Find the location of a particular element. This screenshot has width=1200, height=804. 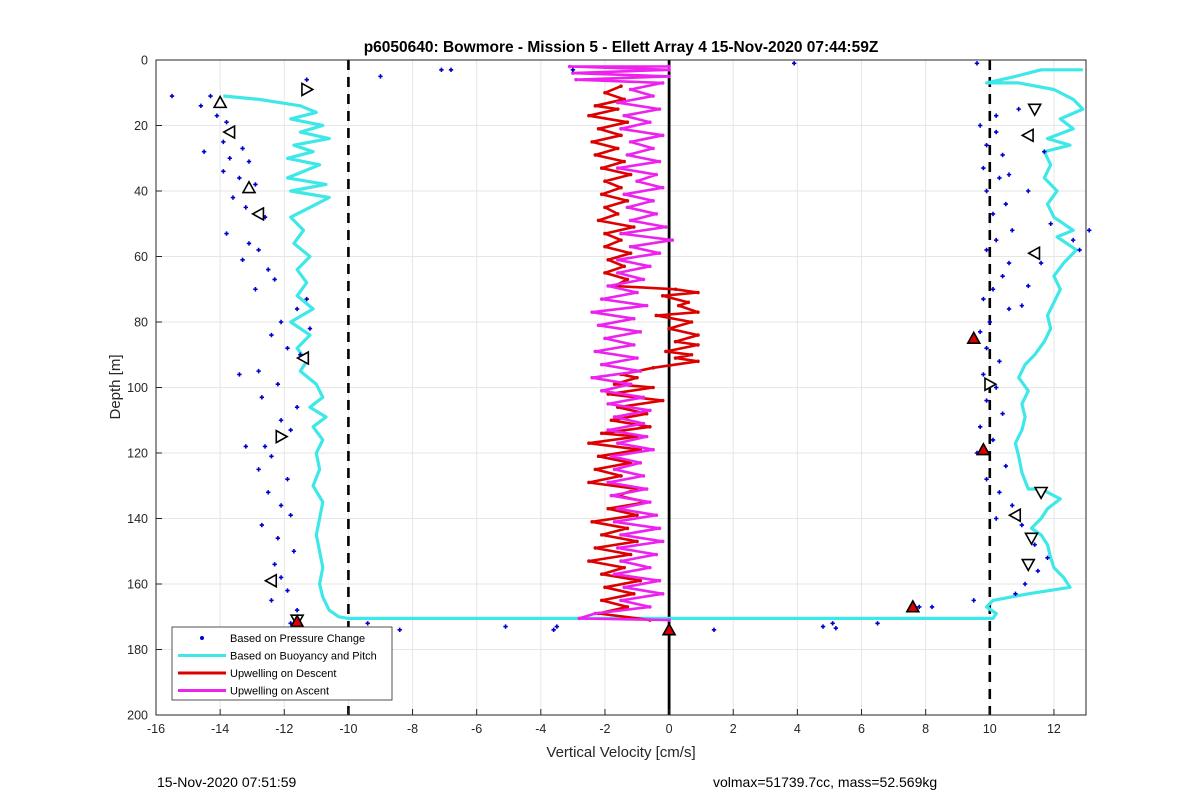

x-axis-label: Vertical Velocity [cm/s] is located at coordinates (620, 752).